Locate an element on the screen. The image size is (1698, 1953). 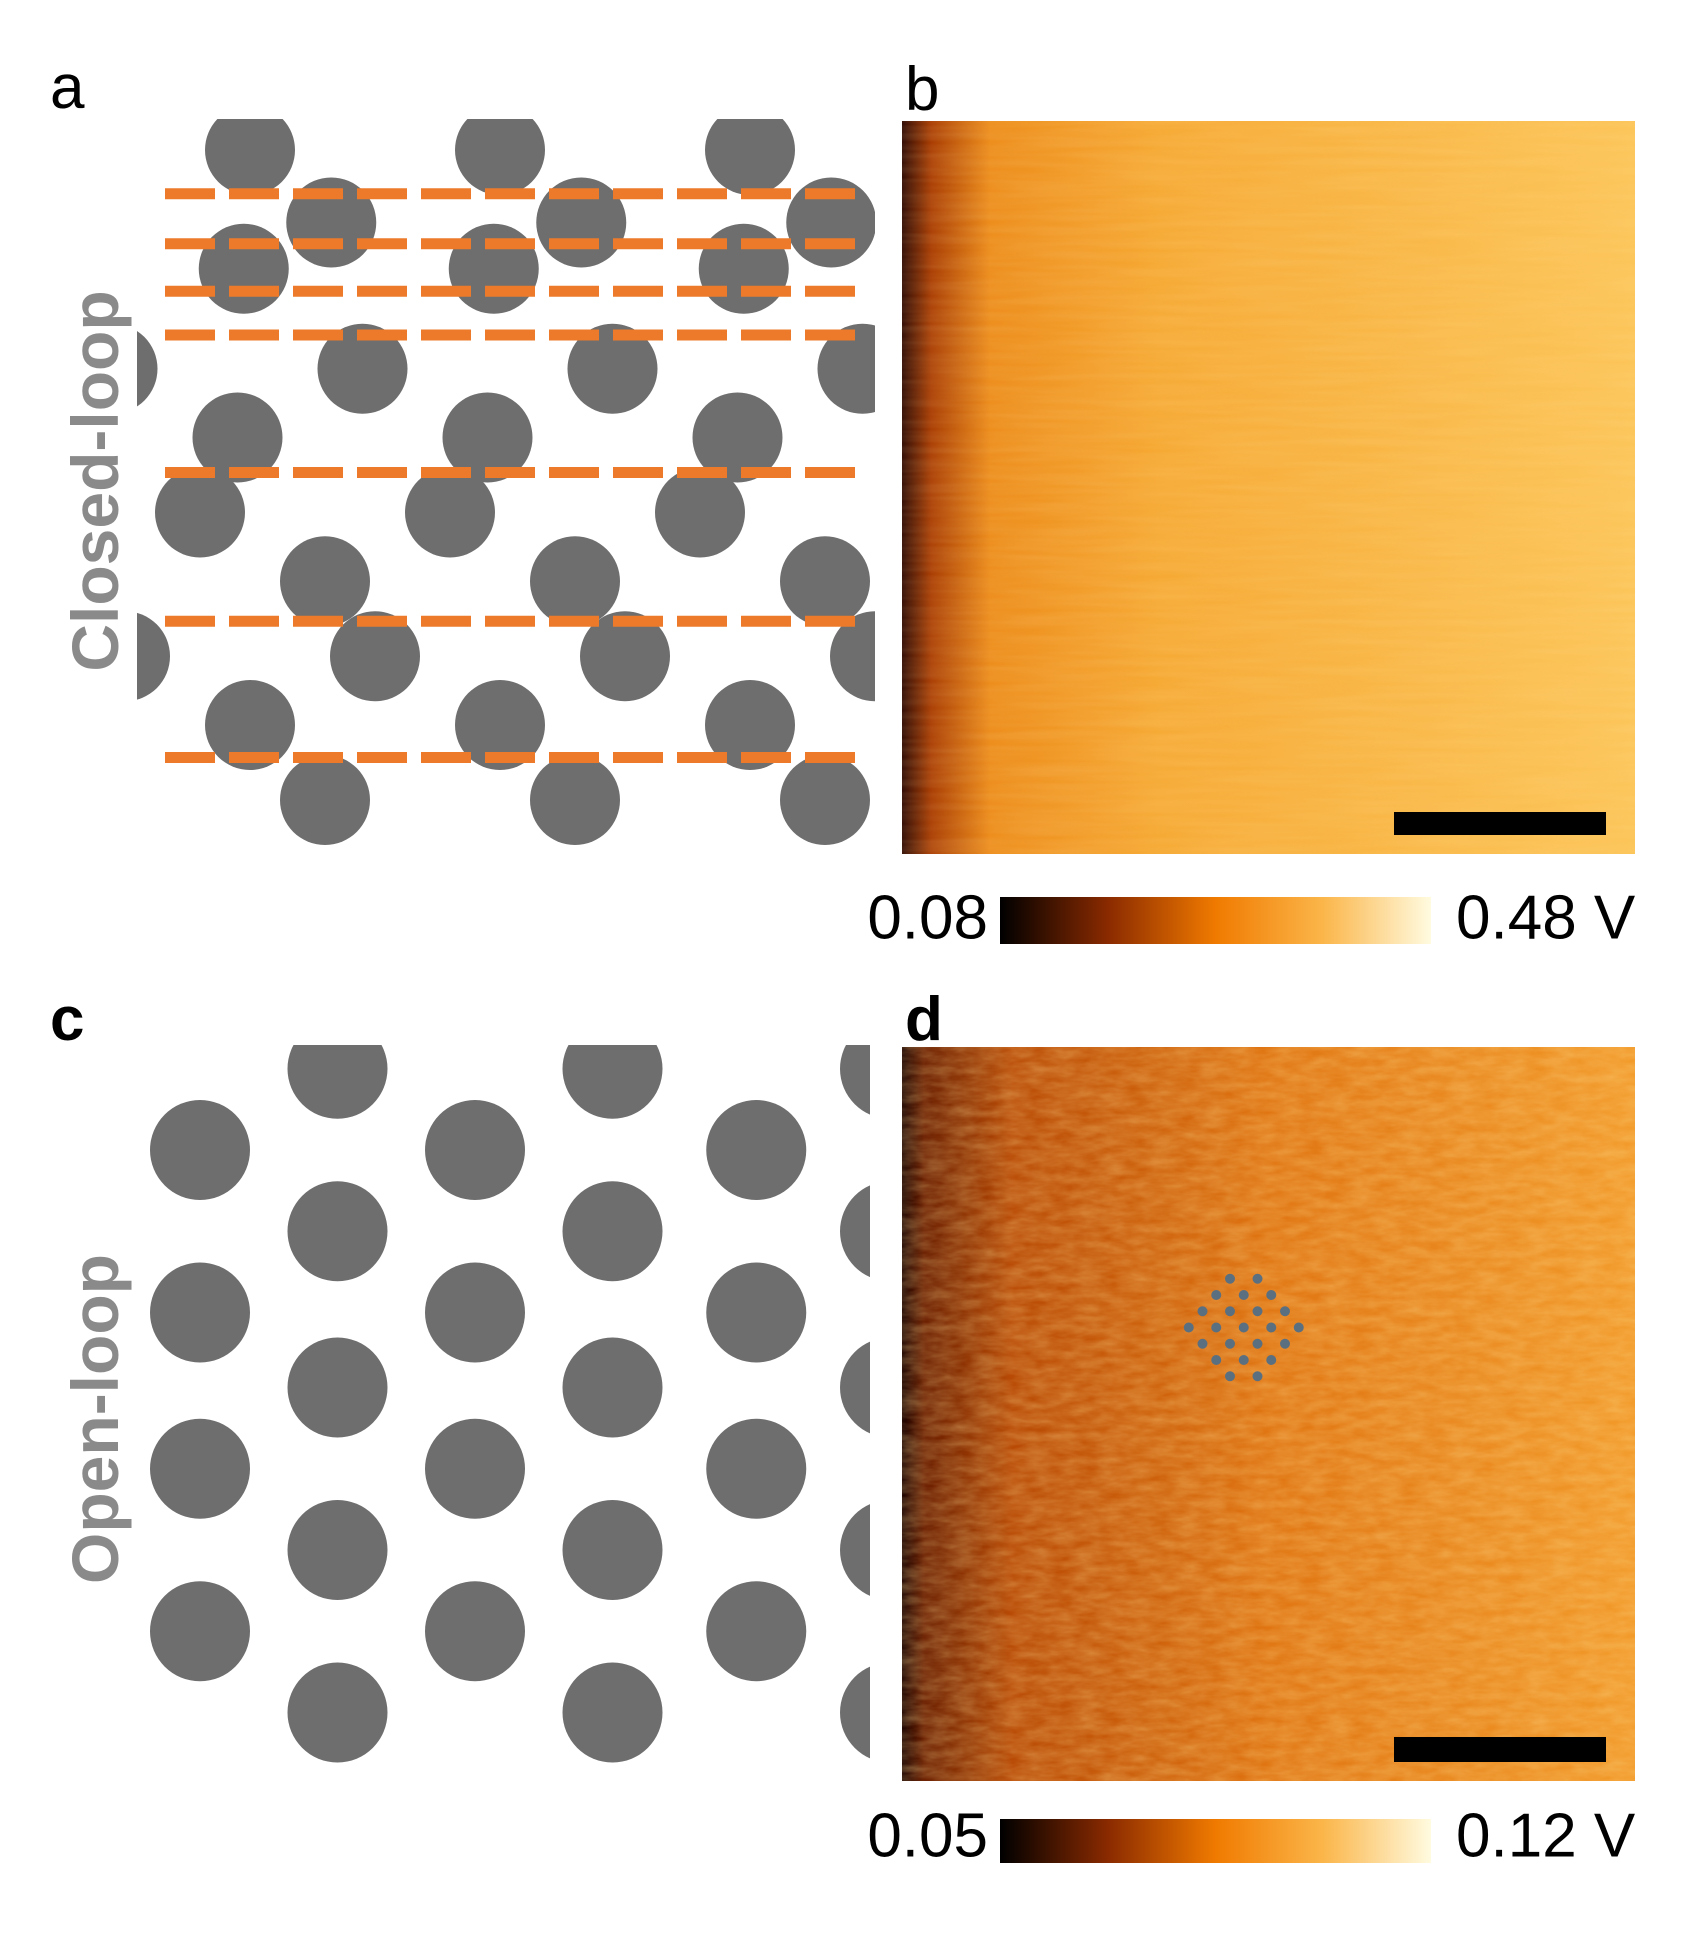
scan-lines is located at coordinates (512, 475).